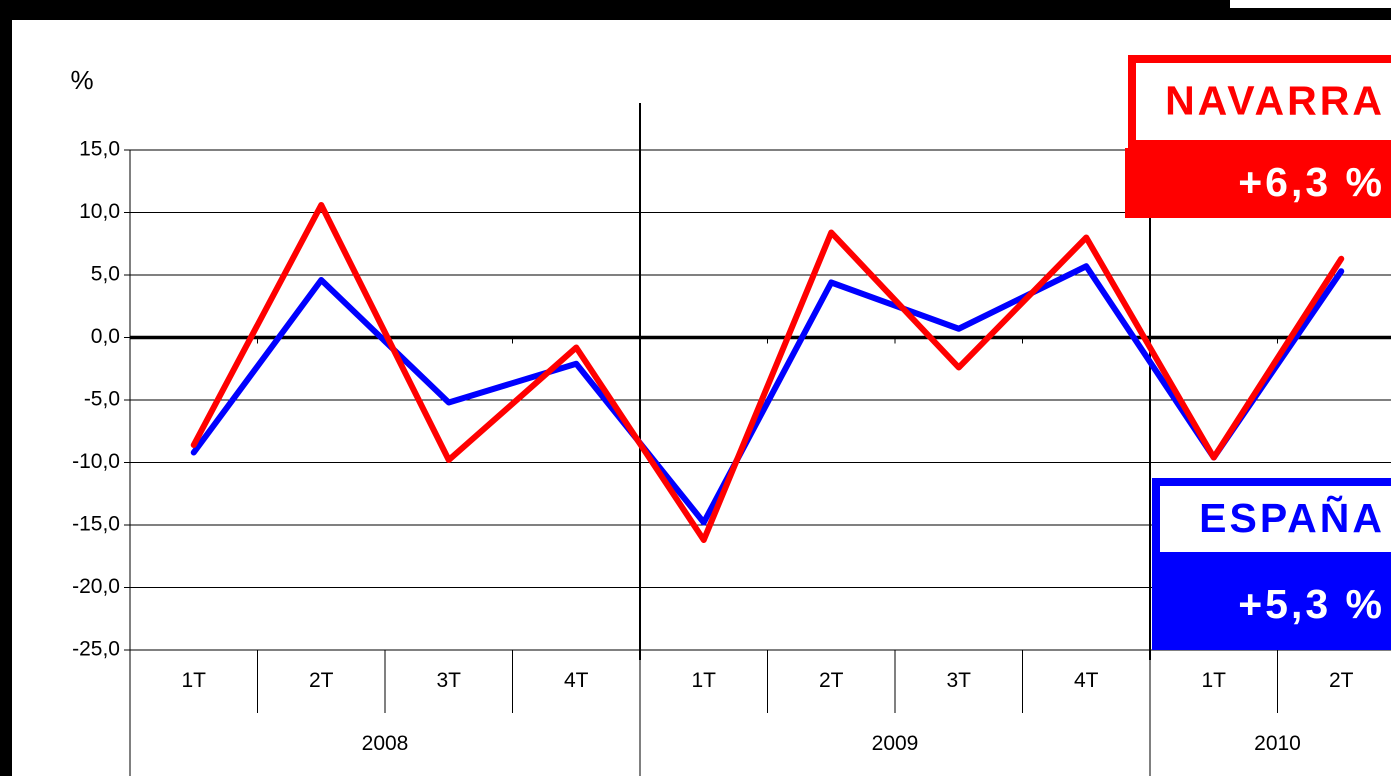 This screenshot has height=776, width=1391. What do you see at coordinates (895, 743) in the screenshot?
I see `x-group-label: 2009` at bounding box center [895, 743].